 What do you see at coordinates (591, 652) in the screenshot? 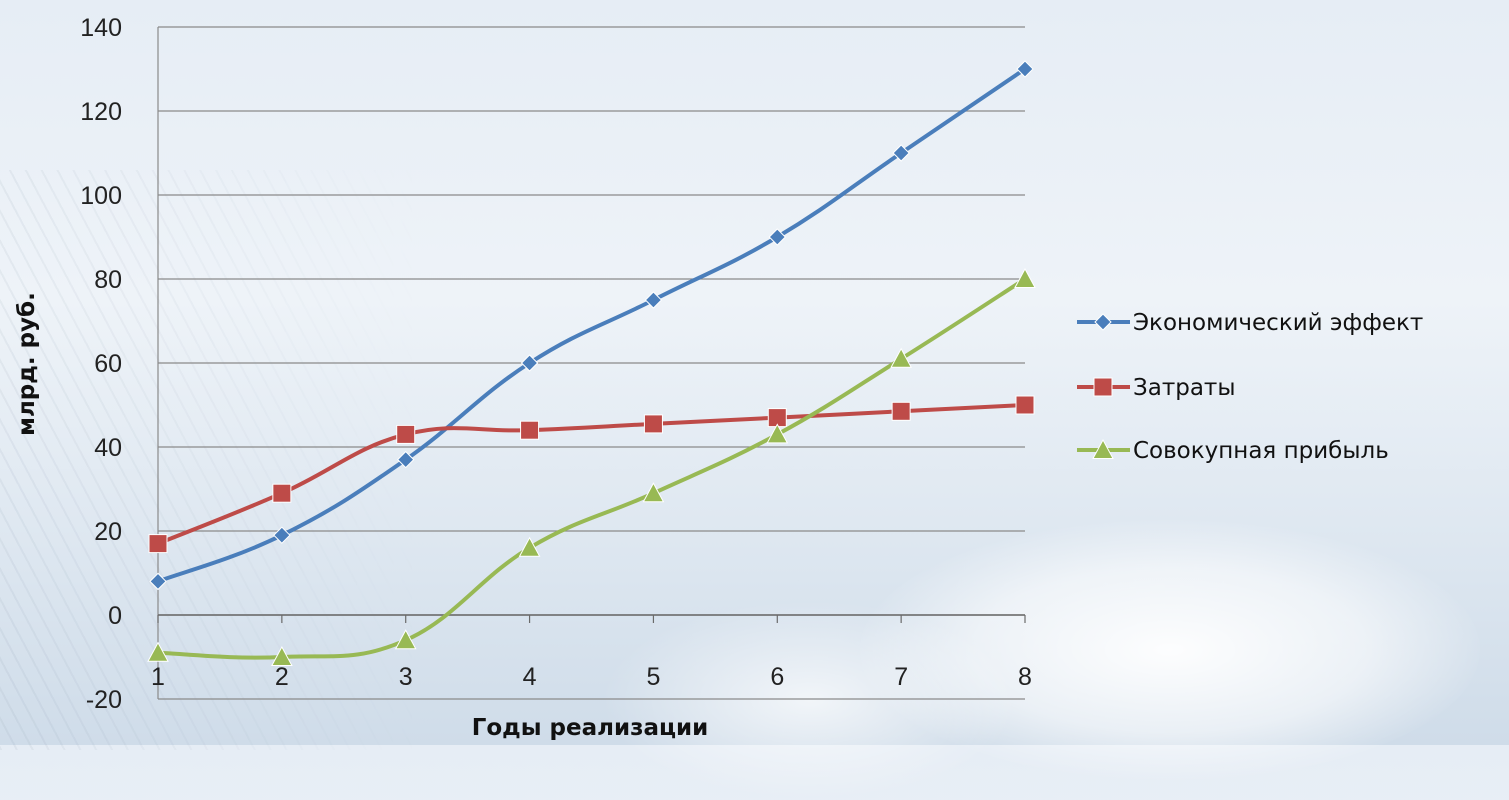
I see `x-axis: 1 2 3 4 5 6 7 8` at bounding box center [591, 652].